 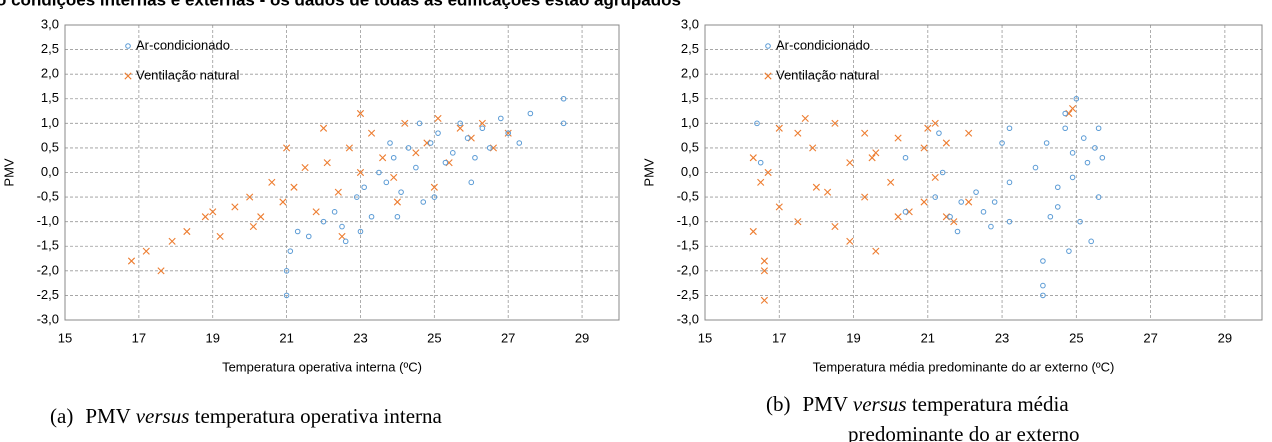 I want to click on x-tick-label: 19, so click(x=853, y=337).